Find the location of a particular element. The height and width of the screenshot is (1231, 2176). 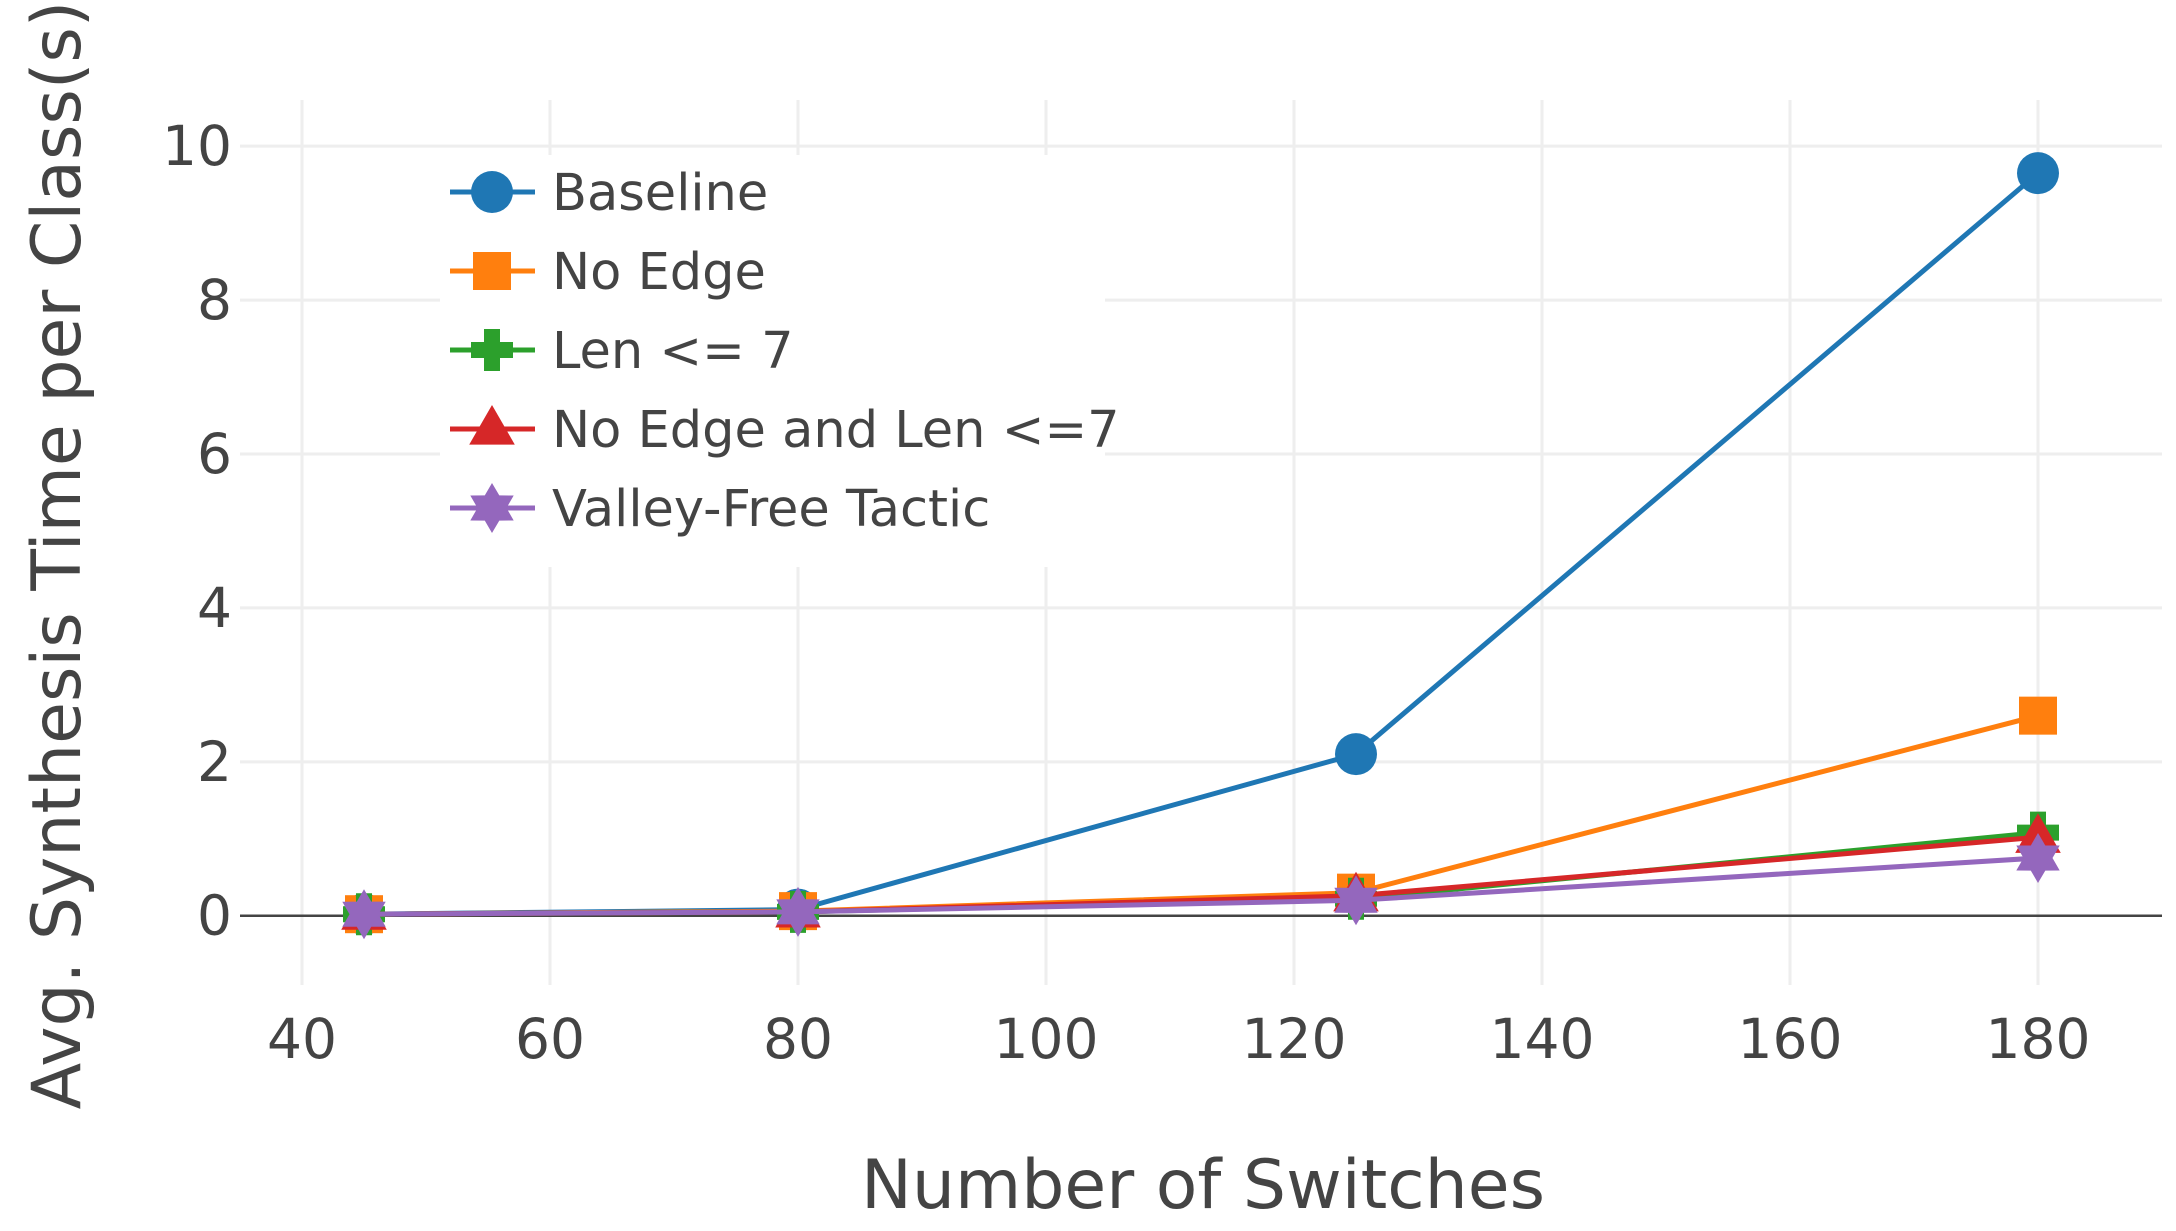

x-tick-label: 140 is located at coordinates (1542, 1039).